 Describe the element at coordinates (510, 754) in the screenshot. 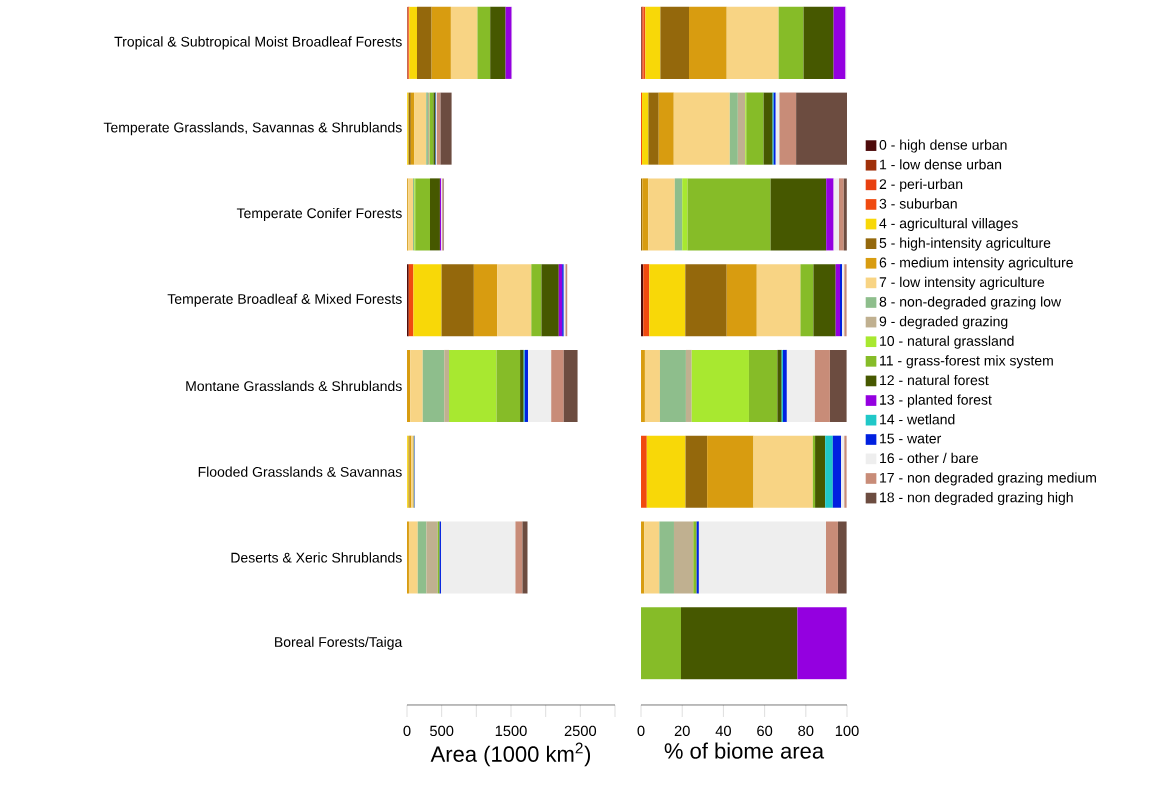

I see `x-axis-title: Area (1000 km$^{2}$)` at that location.